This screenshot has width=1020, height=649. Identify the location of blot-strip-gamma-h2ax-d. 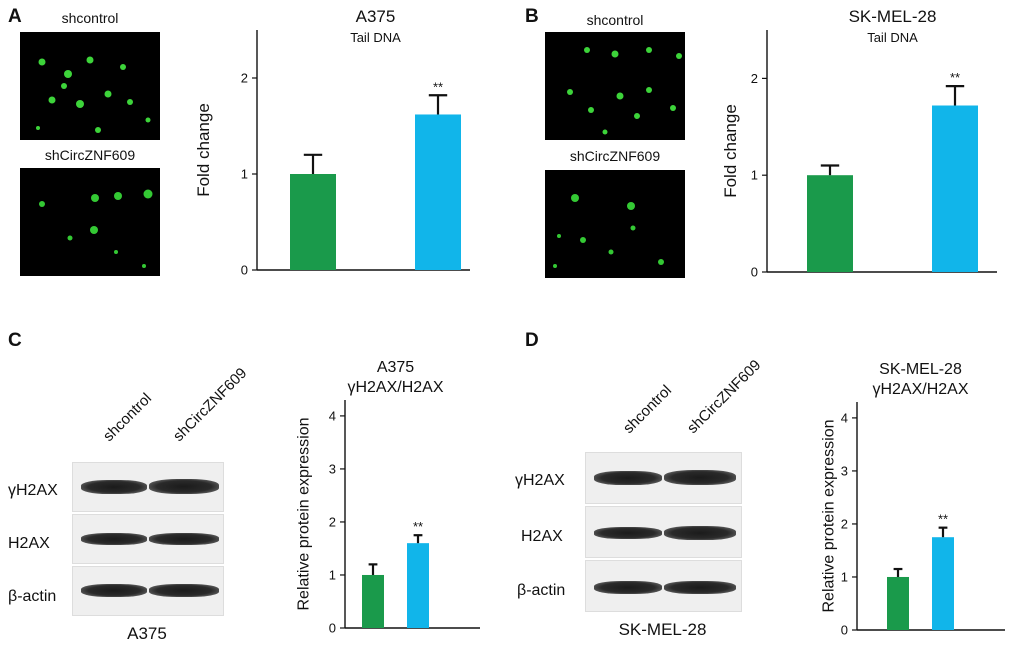
(663, 478).